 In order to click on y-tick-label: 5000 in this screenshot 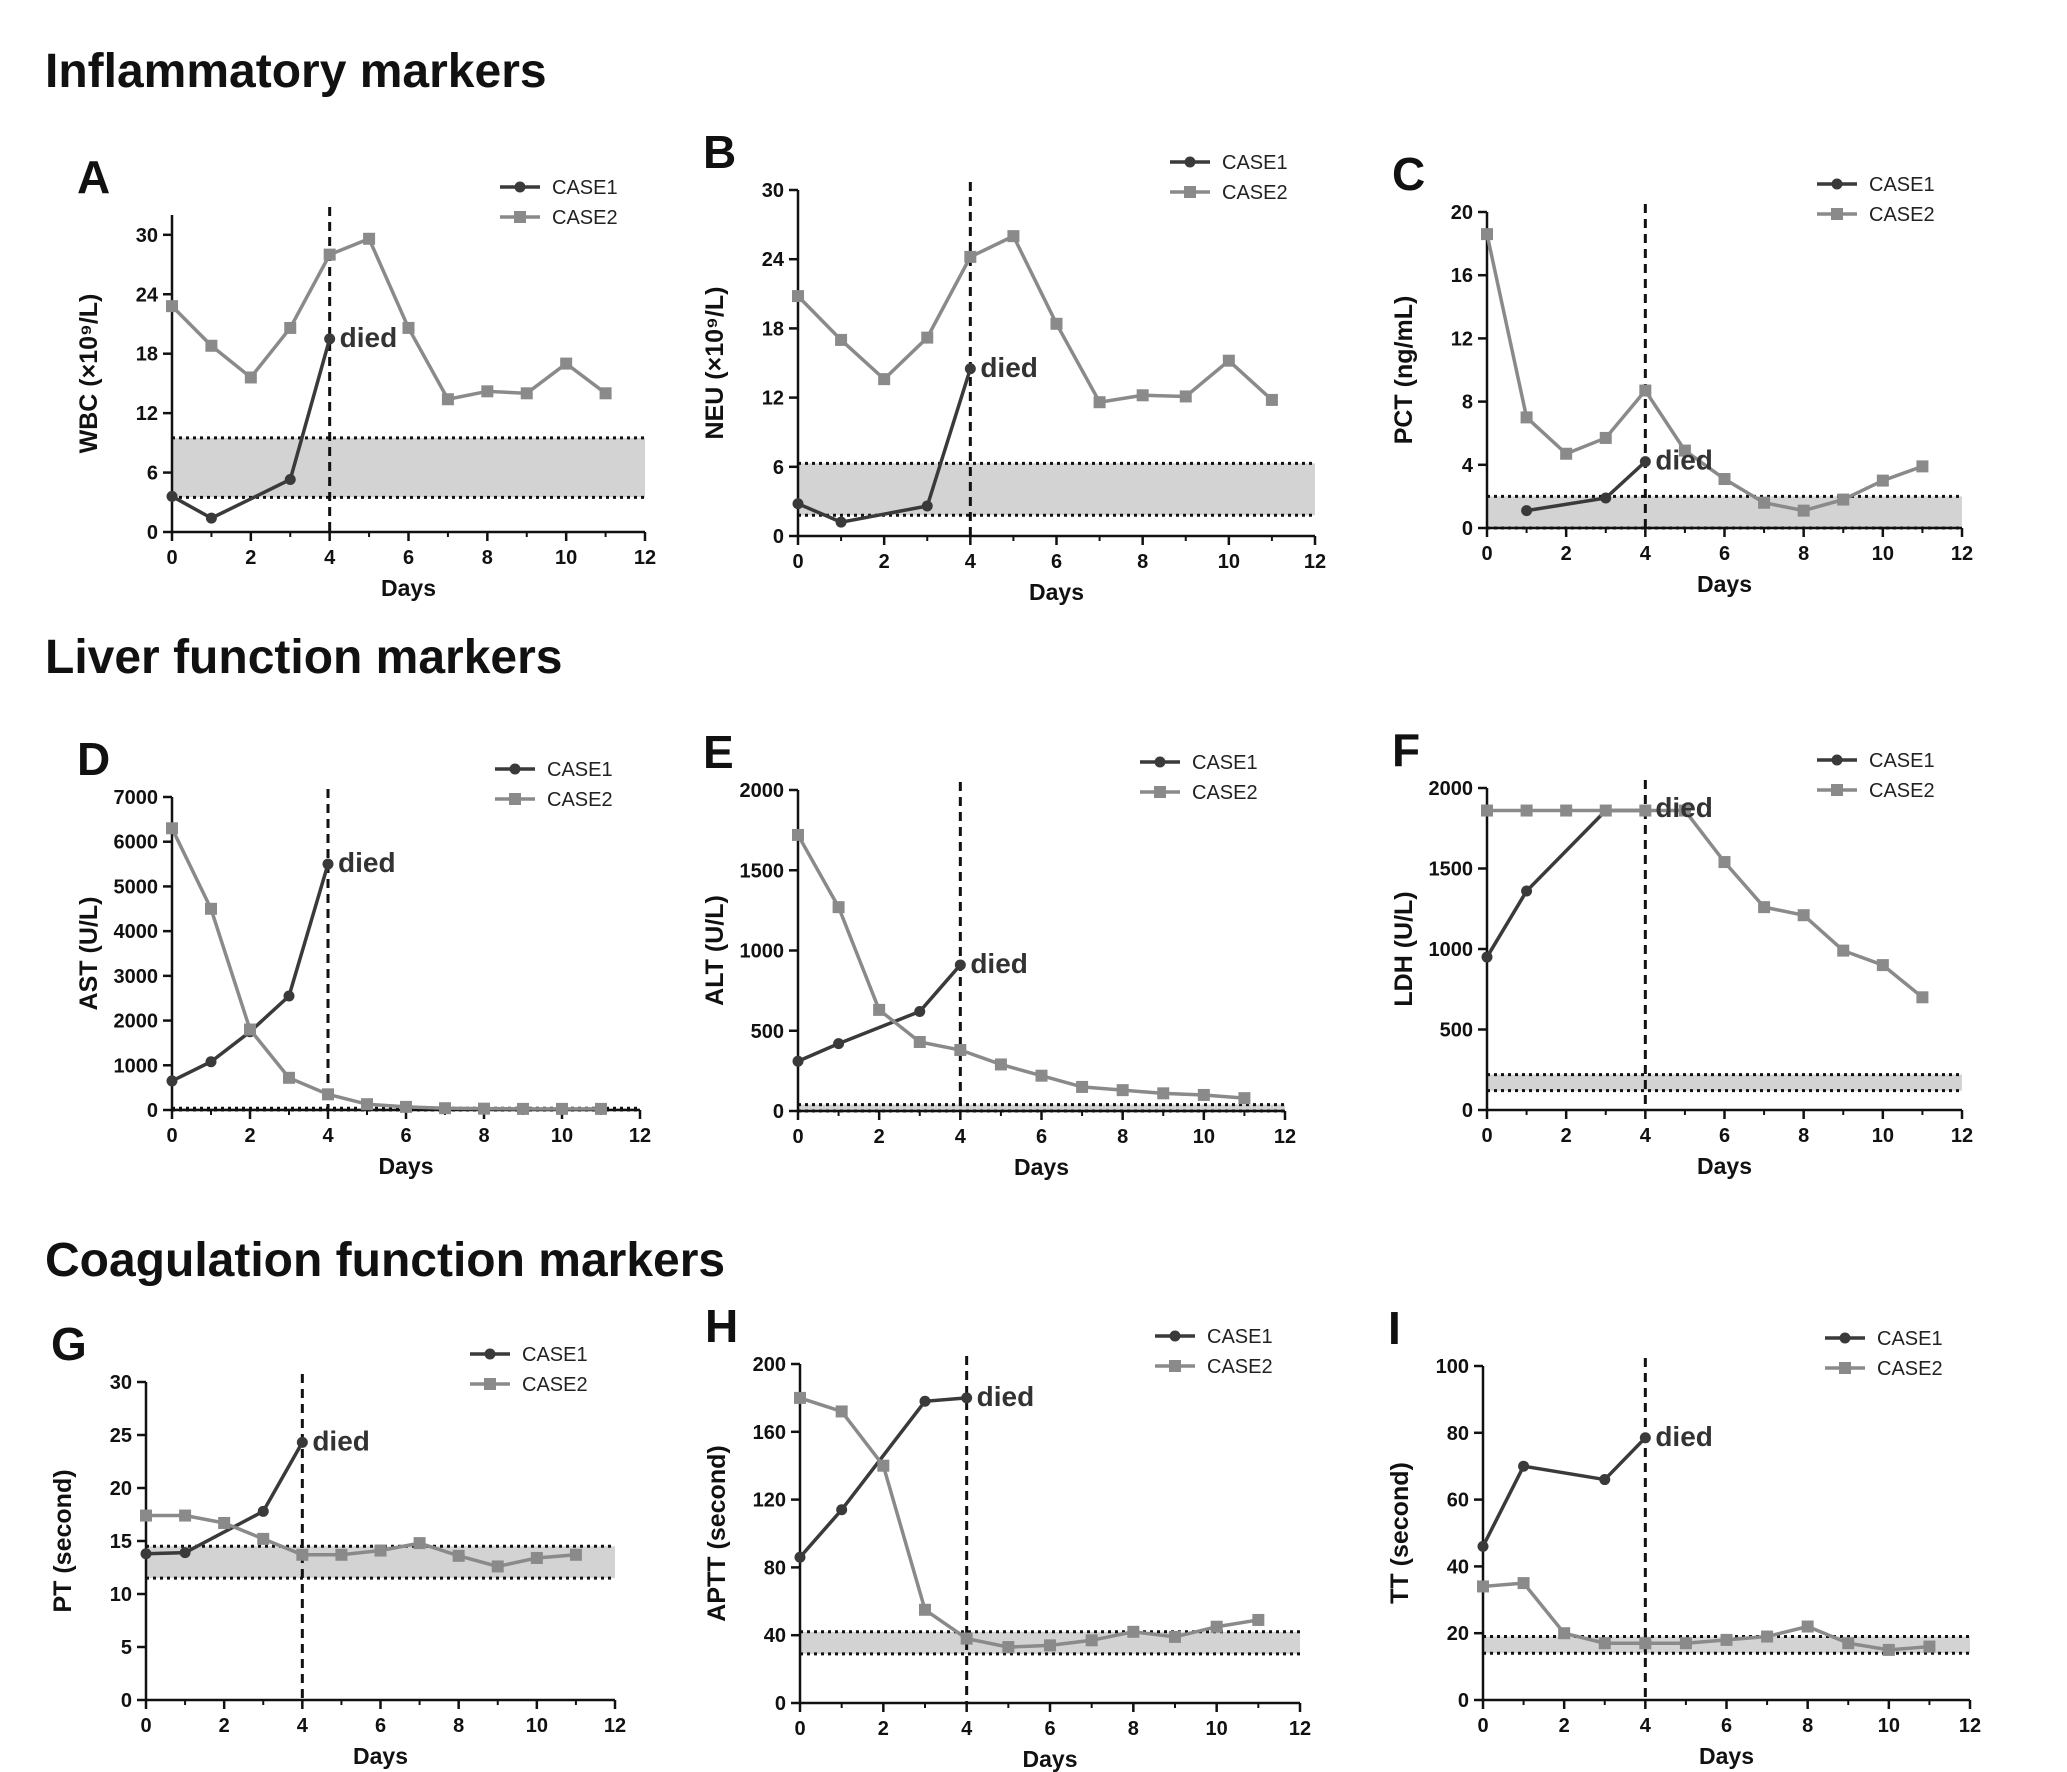, I will do `click(136, 887)`.